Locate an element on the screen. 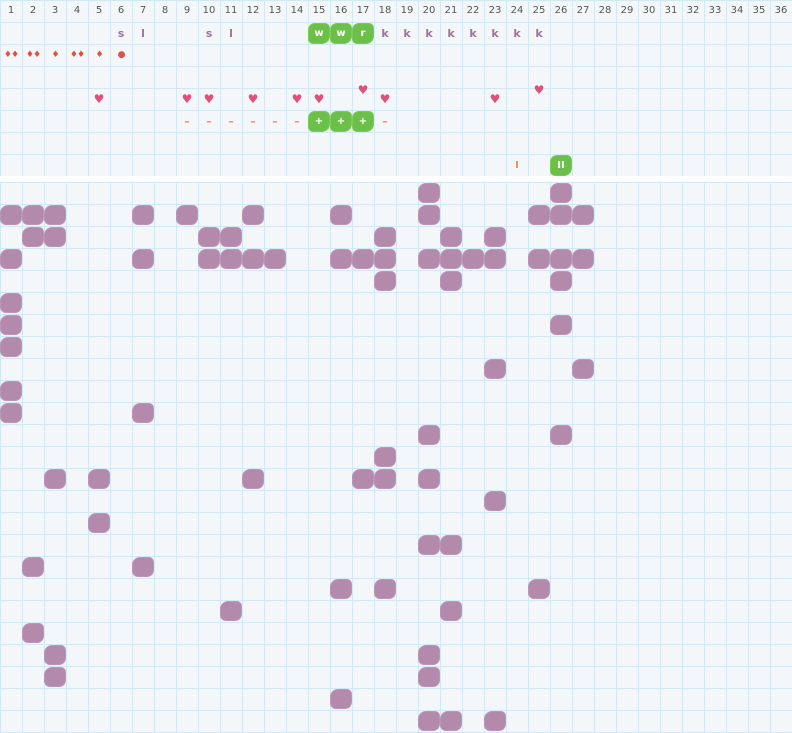  green-marker: r is located at coordinates (363, 33).